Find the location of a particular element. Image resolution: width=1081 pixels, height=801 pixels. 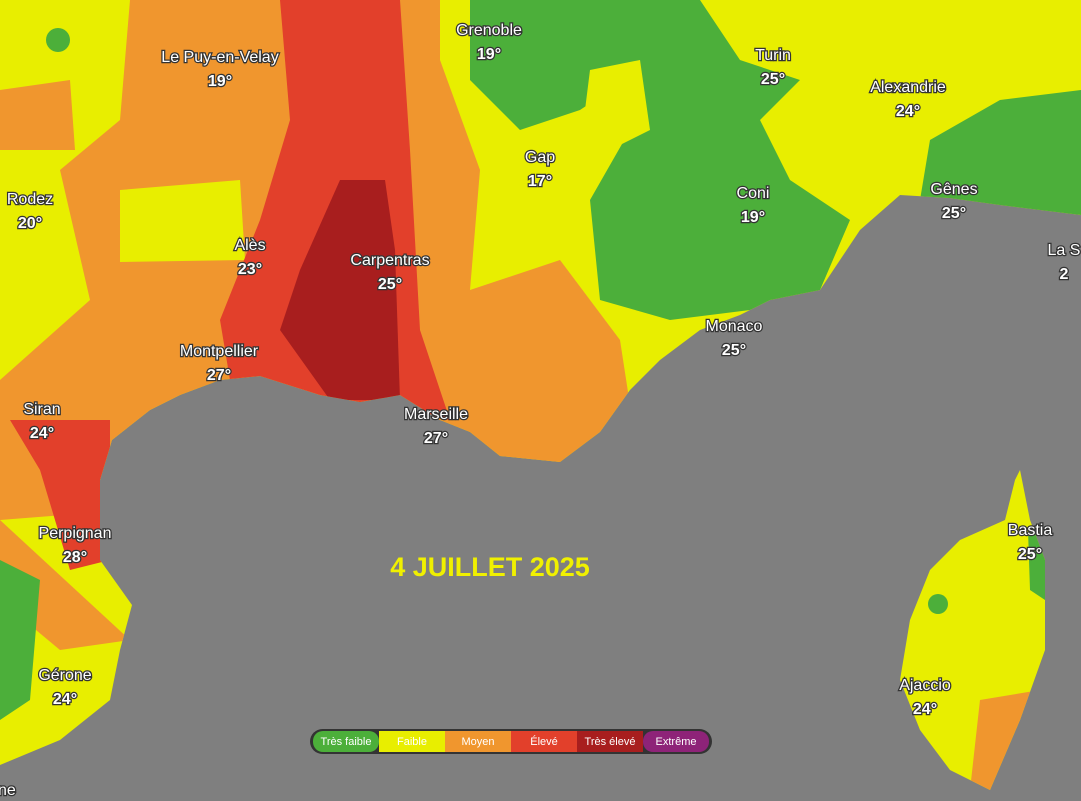

city-temp: 28° is located at coordinates (75, 557).